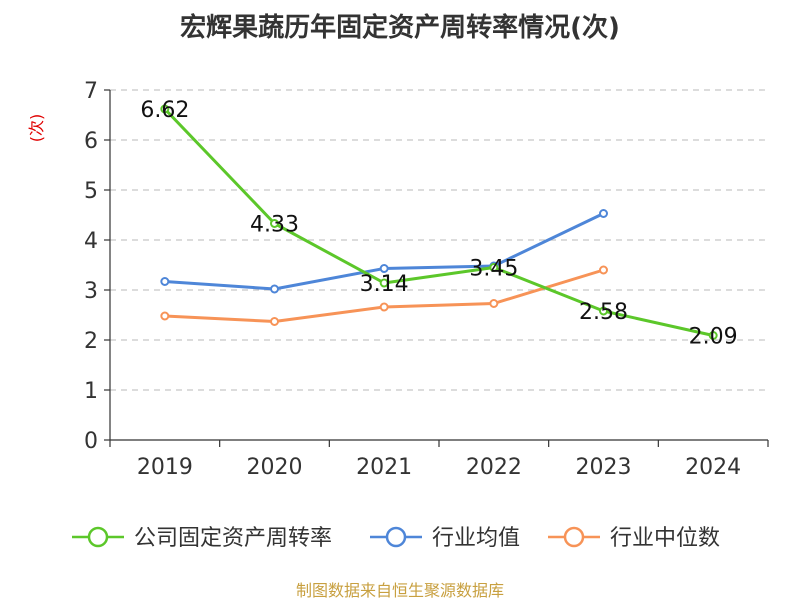 Image resolution: width=800 pixels, height=600 pixels. Describe the element at coordinates (91, 191) in the screenshot. I see `y-tick-label: 5` at that location.